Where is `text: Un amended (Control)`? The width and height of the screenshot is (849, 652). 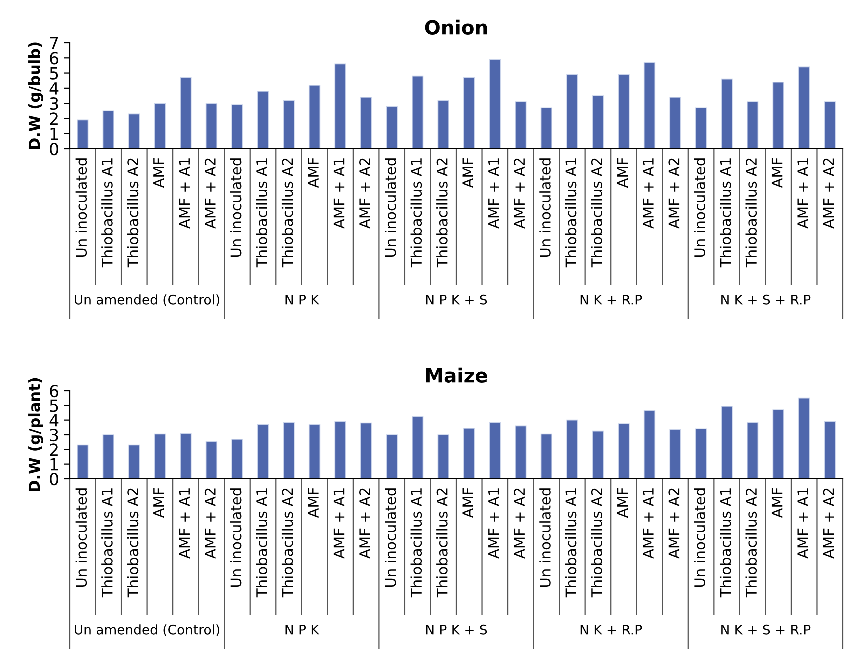 text: Un amended (Control) is located at coordinates (147, 630).